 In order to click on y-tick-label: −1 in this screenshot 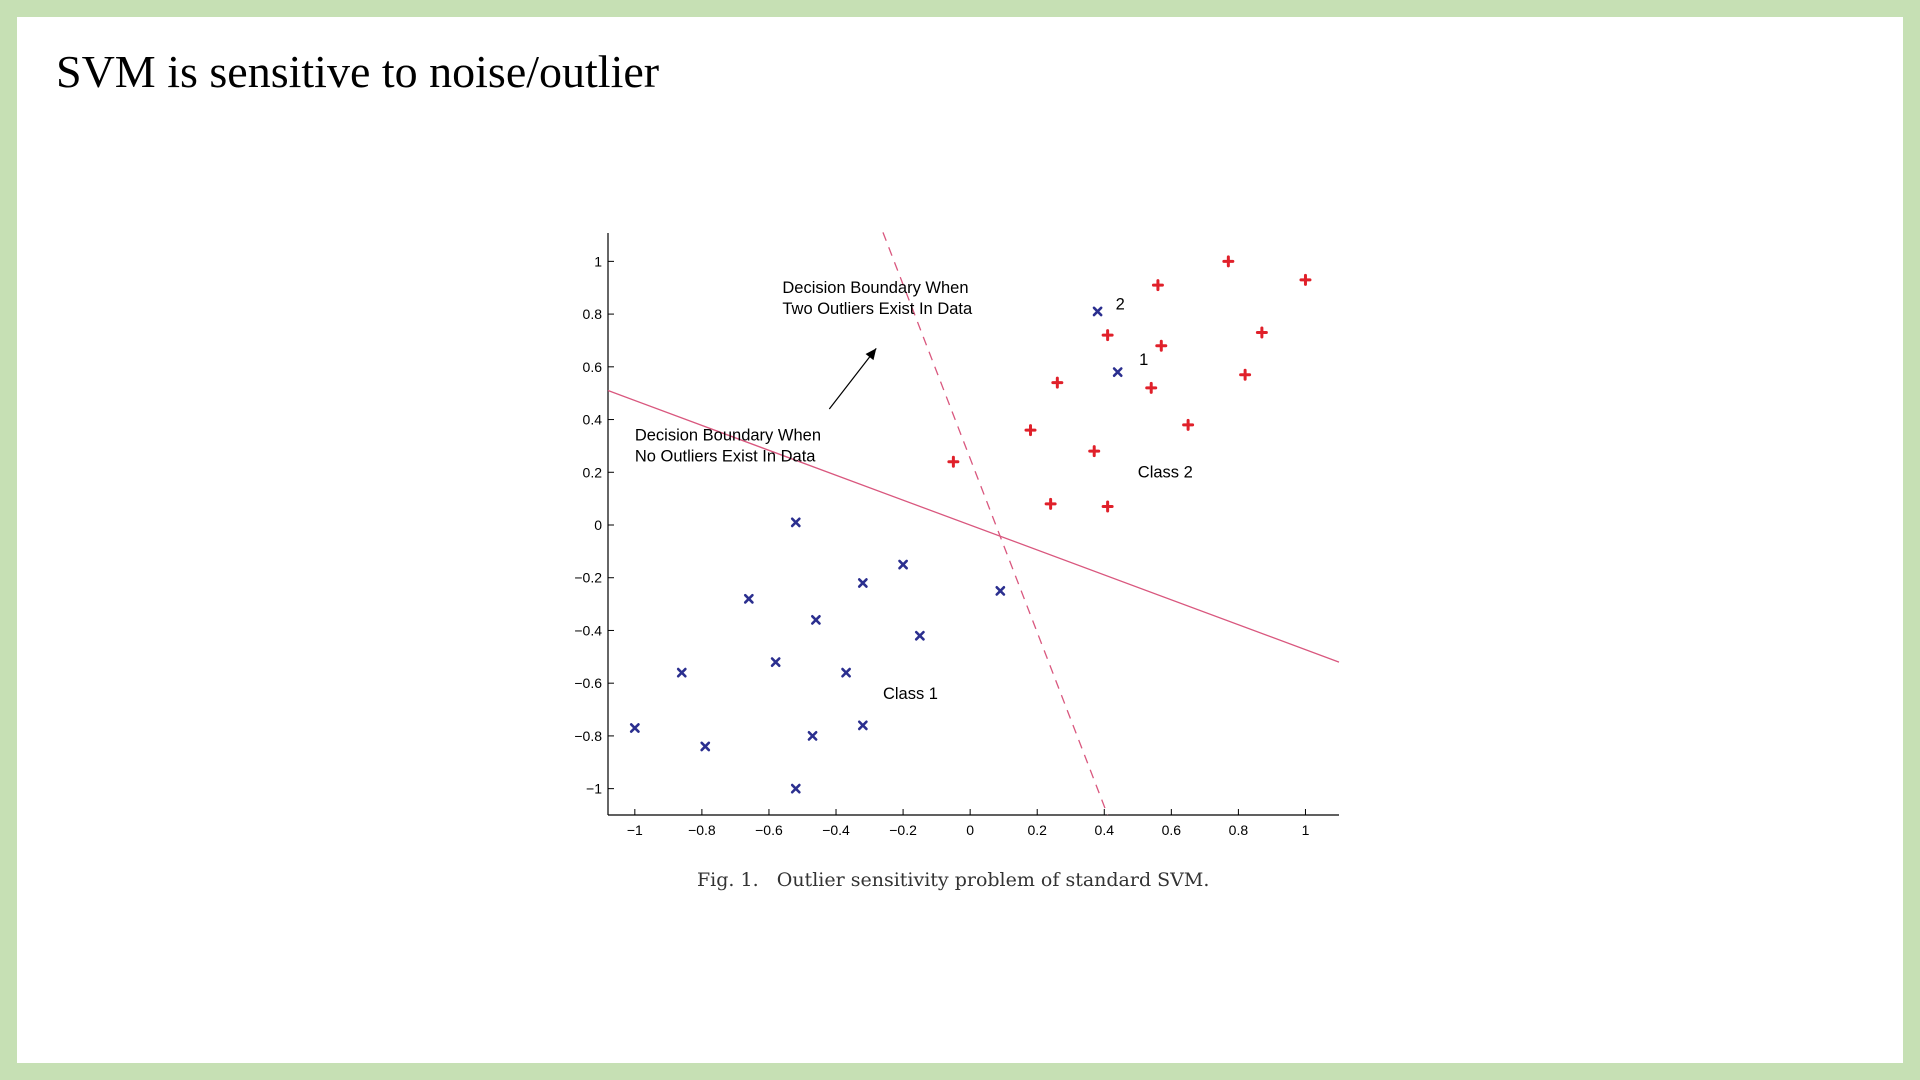, I will do `click(594, 789)`.